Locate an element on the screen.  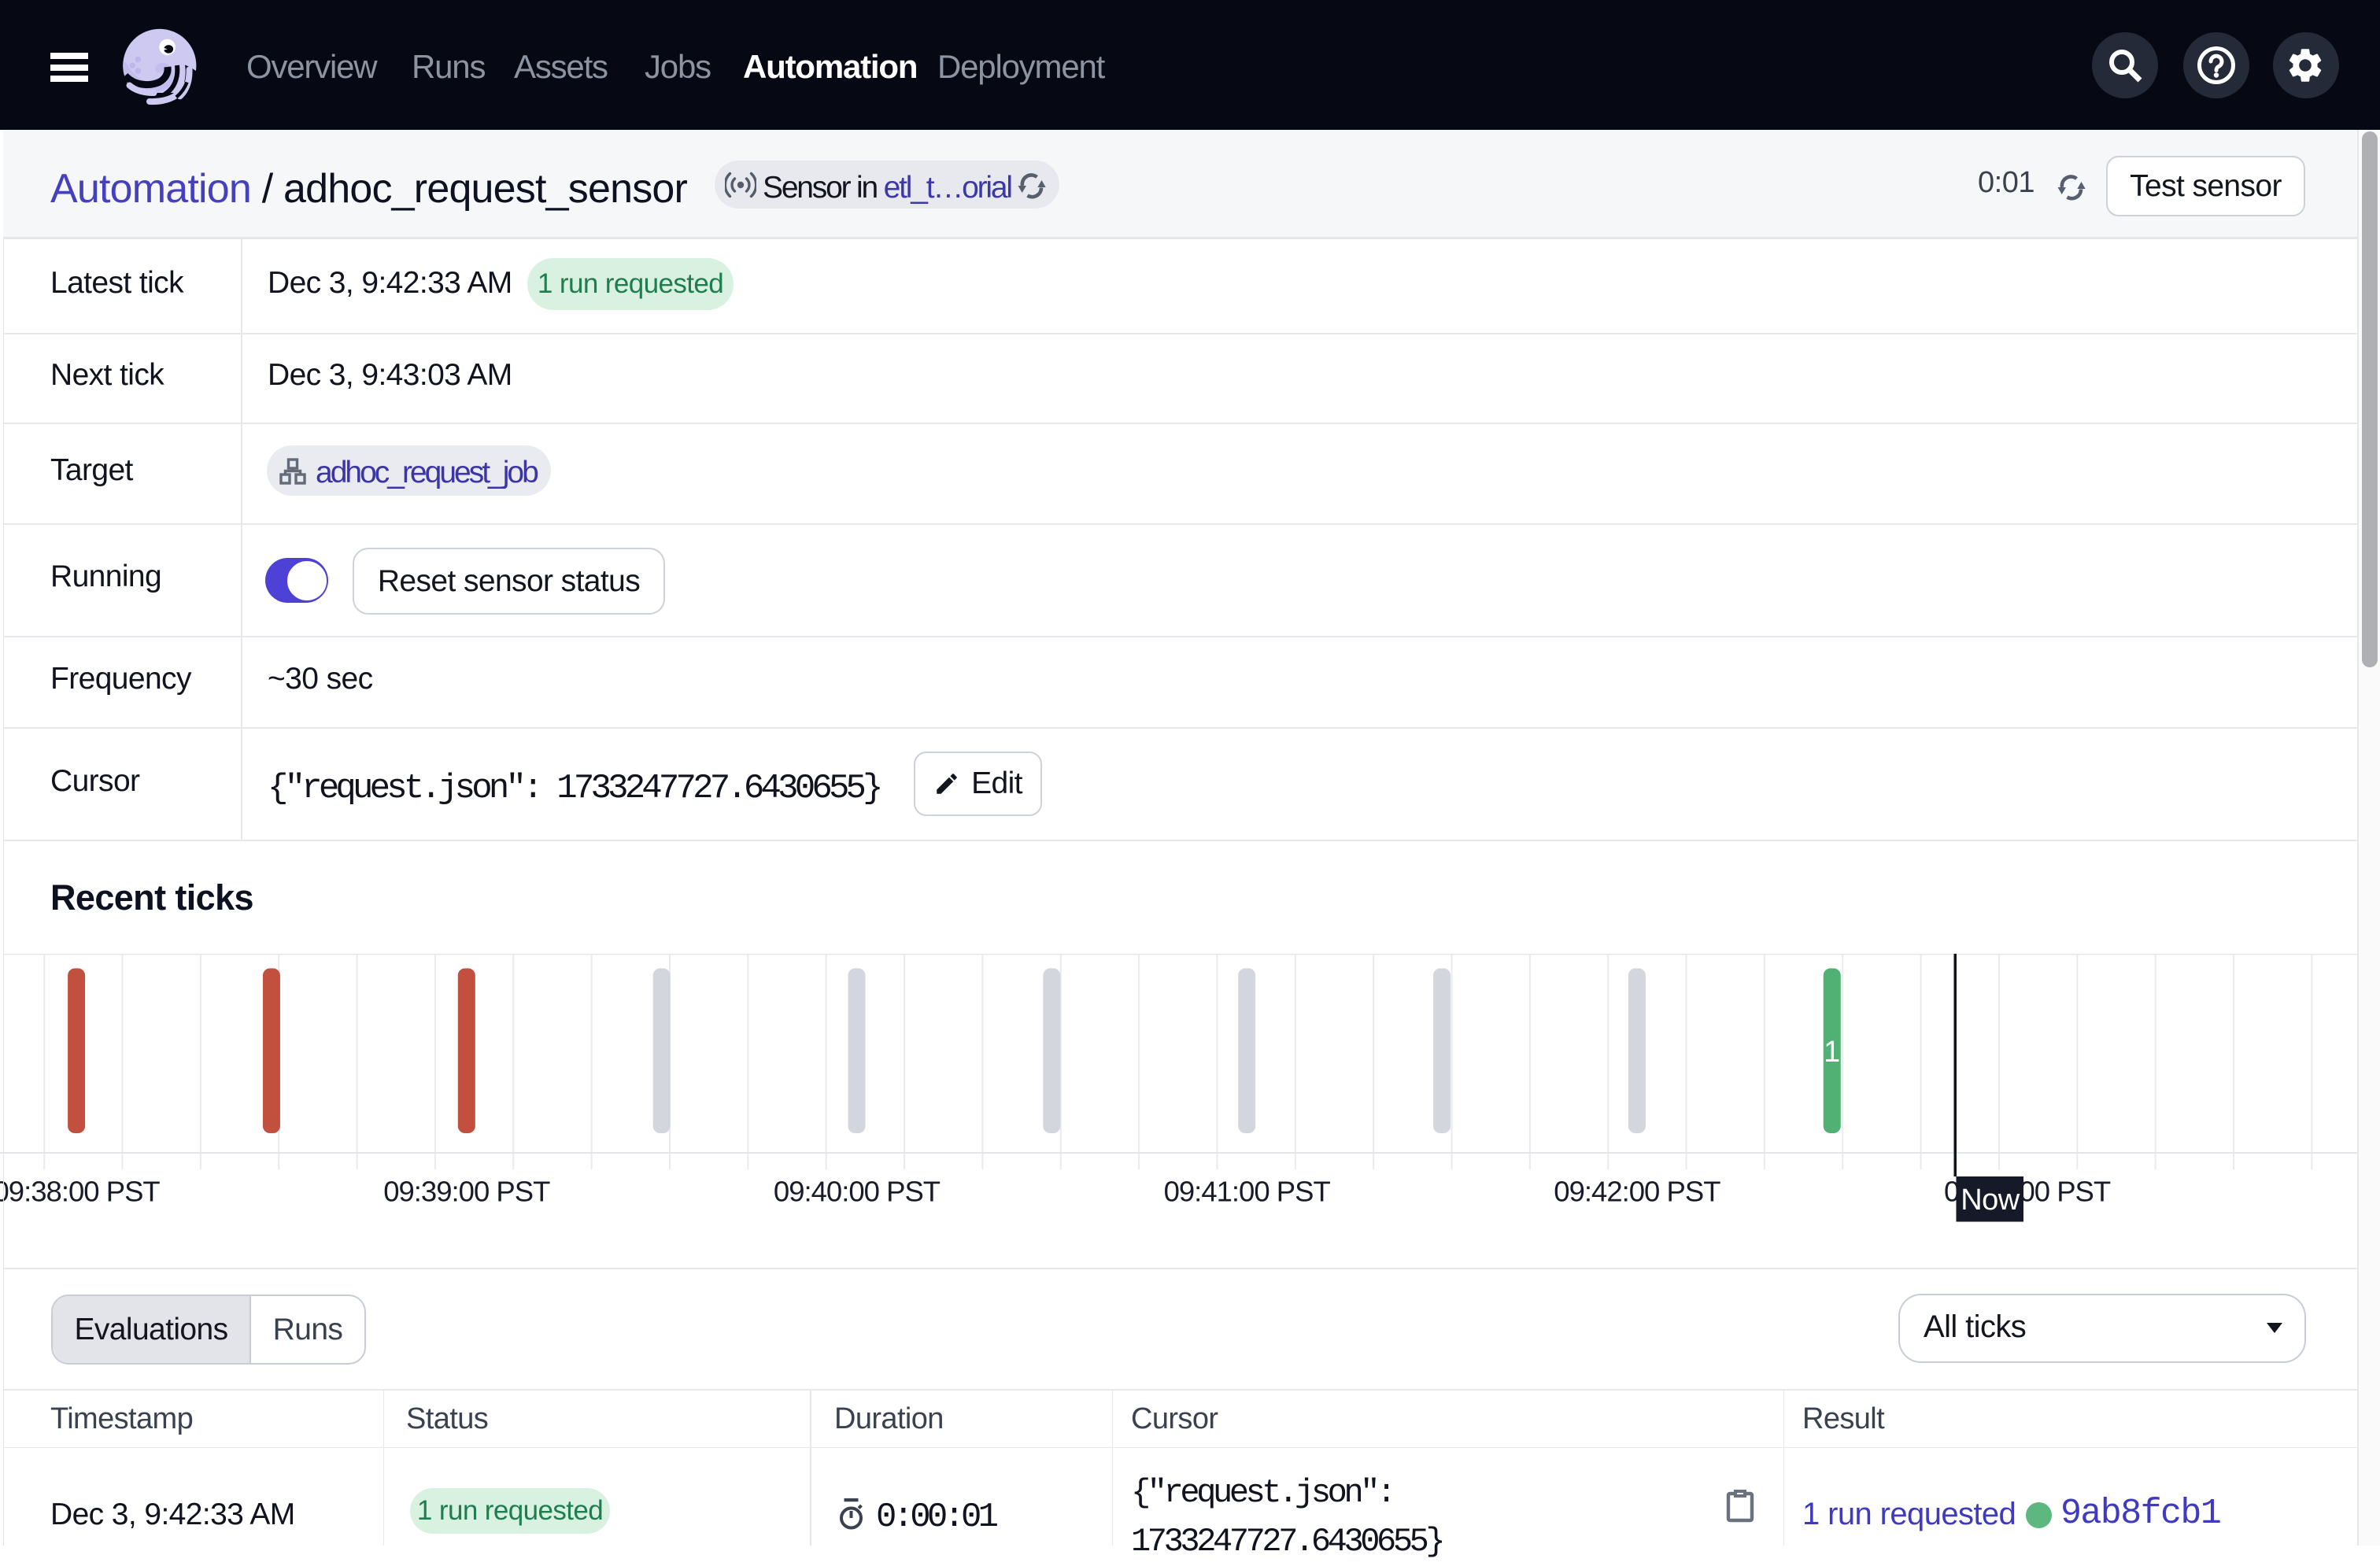
svg-text: Now is located at coordinates (1990, 1200).